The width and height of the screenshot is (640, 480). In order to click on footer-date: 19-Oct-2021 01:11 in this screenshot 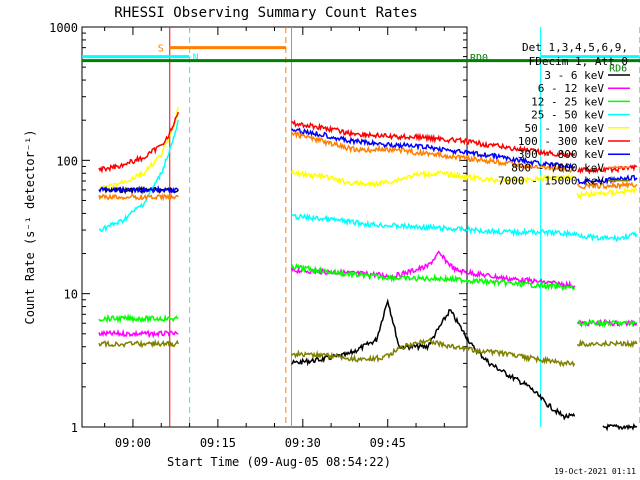, I will do `click(595, 471)`.